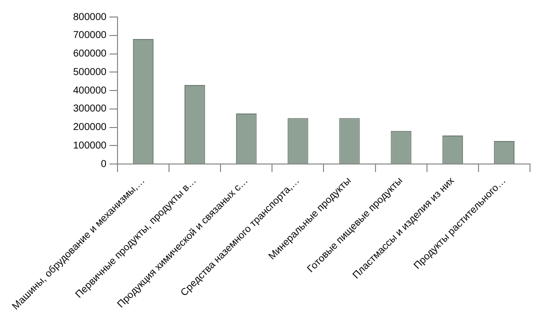 This screenshot has height=322, width=550. What do you see at coordinates (90, 127) in the screenshot?
I see `y-tick-label: 200000` at bounding box center [90, 127].